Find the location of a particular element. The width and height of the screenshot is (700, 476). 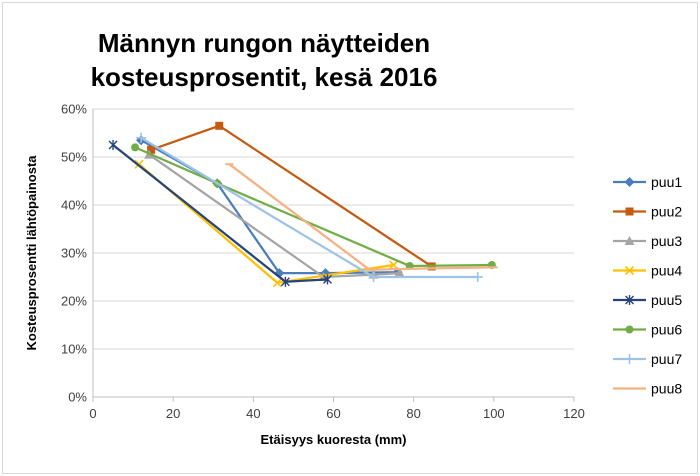

legend-marker-puu4 is located at coordinates (629, 270).